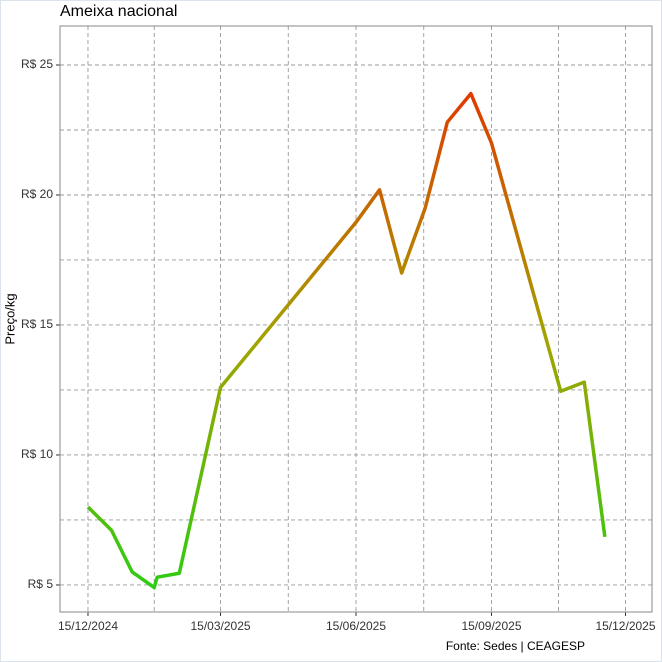  What do you see at coordinates (88, 626) in the screenshot?
I see `x-tick-label: 15/12/2024` at bounding box center [88, 626].